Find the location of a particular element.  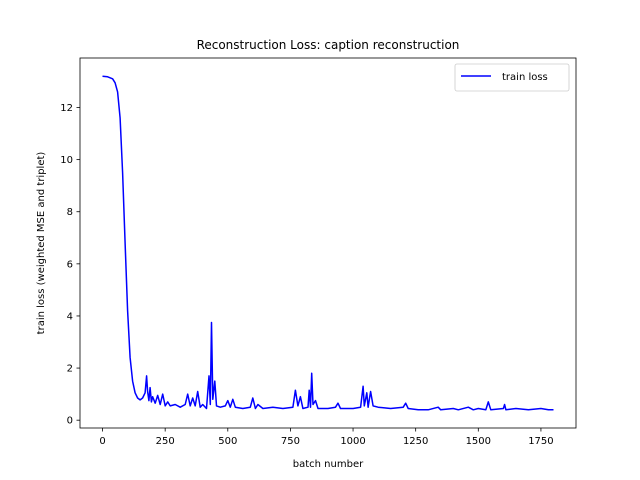

x-tick-label: 1000 is located at coordinates (352, 441).